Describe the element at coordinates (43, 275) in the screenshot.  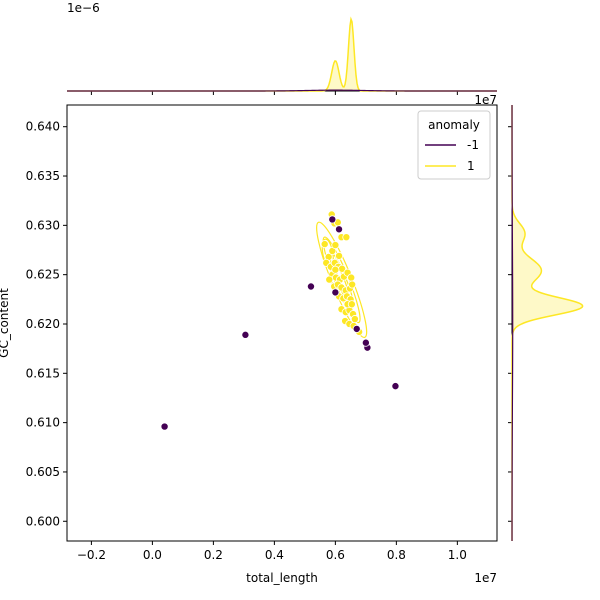
I see `y-tick-label: 0.625` at that location.